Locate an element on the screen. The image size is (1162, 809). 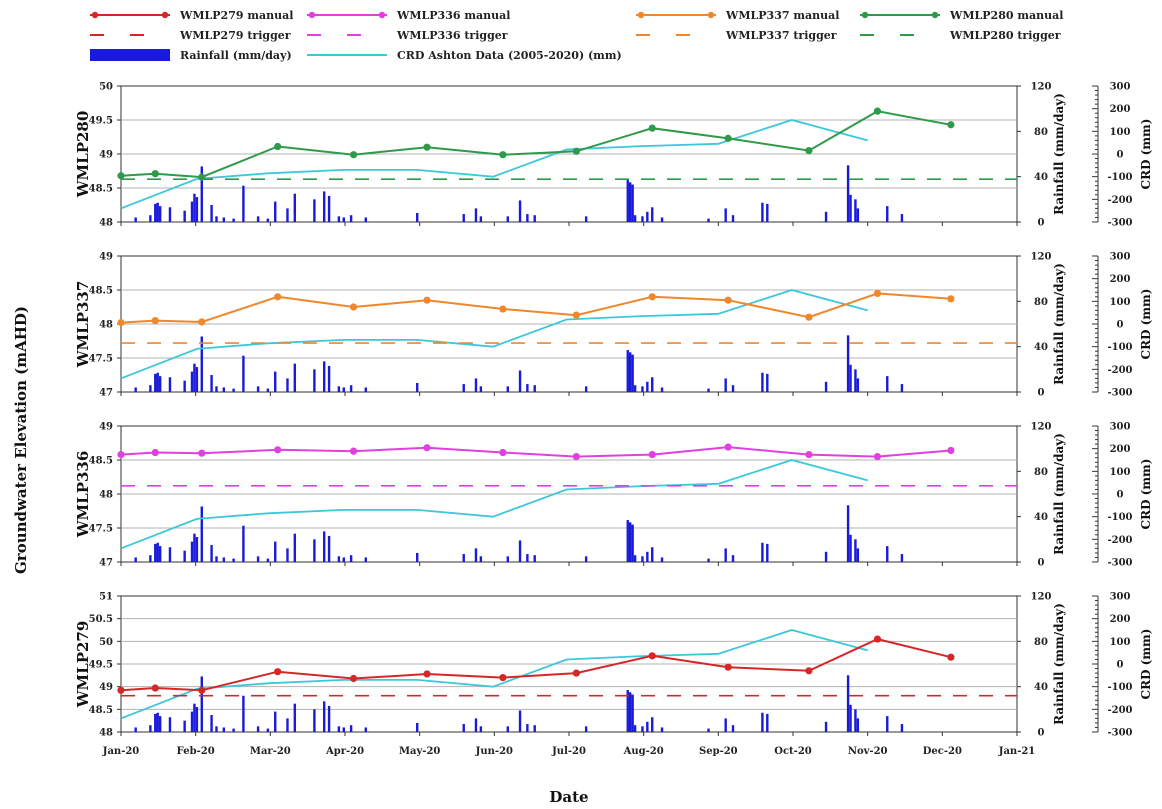
x-tick-label: Jan-21 is located at coordinates (1017, 751).